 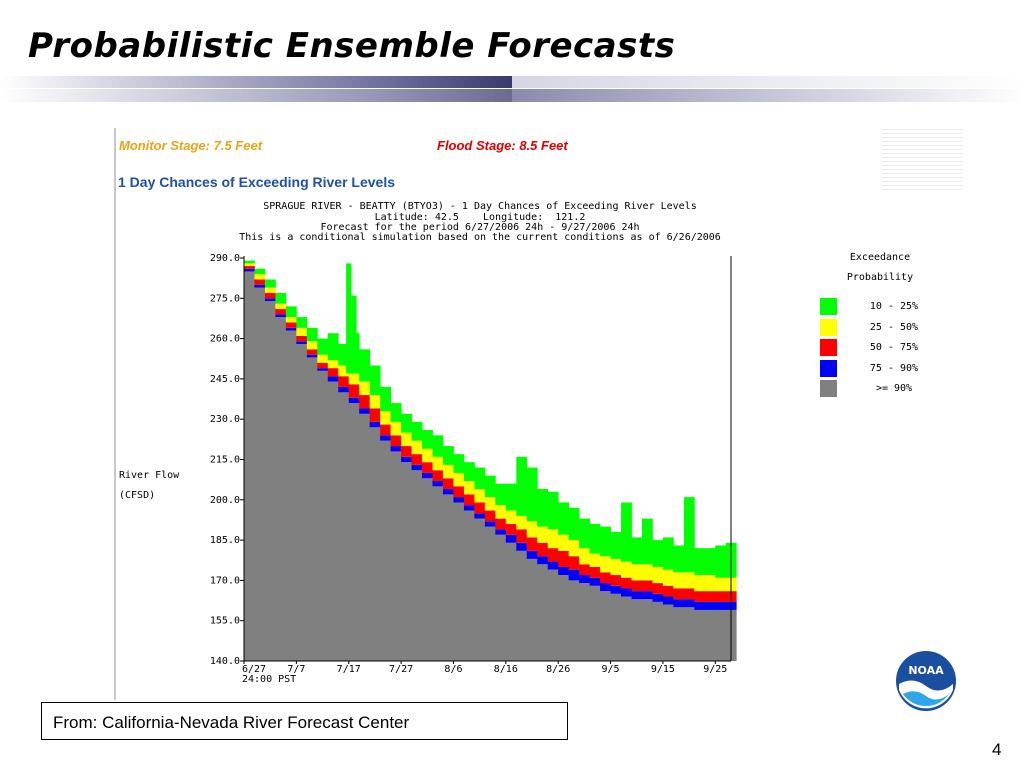 What do you see at coordinates (922, 159) in the screenshot?
I see `hatched-corner-graphic` at bounding box center [922, 159].